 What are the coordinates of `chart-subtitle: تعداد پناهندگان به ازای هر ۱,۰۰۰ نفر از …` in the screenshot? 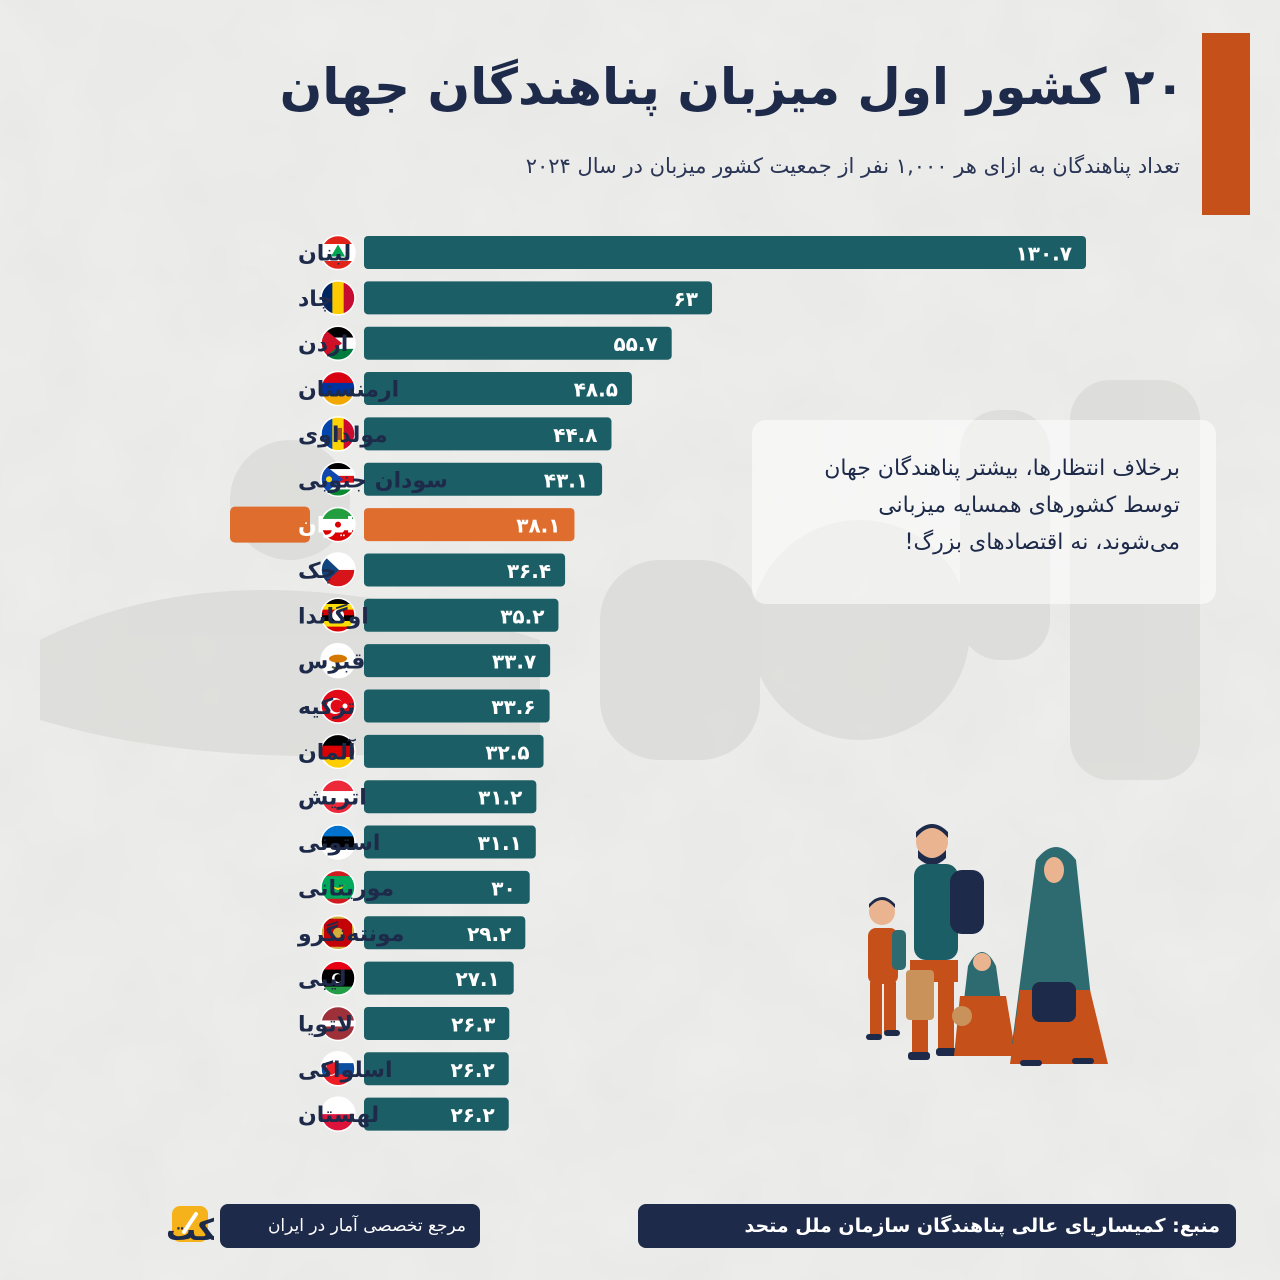 It's located at (852, 166).